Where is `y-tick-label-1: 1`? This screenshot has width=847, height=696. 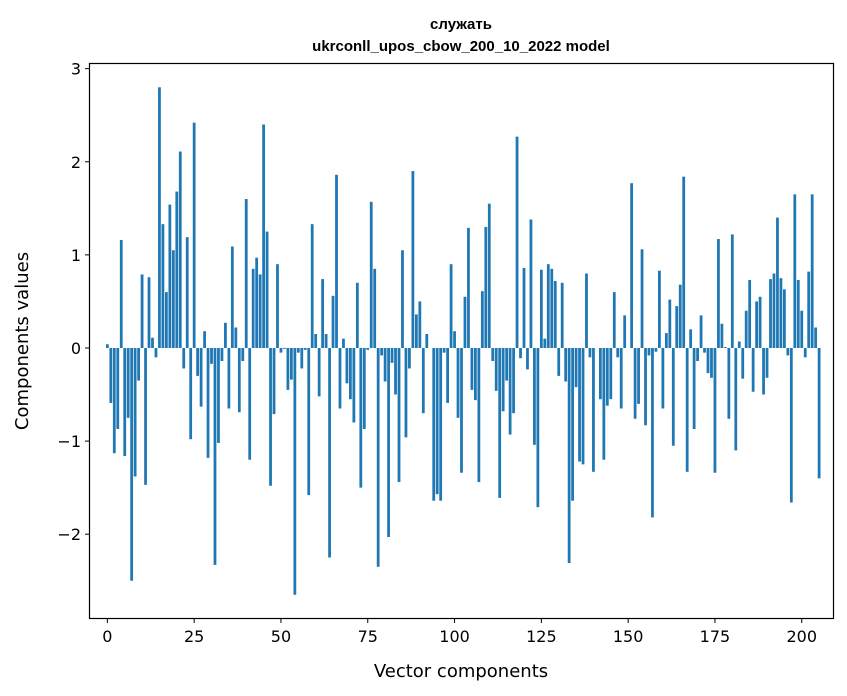
y-tick-label-1: 1 is located at coordinates (76, 255).